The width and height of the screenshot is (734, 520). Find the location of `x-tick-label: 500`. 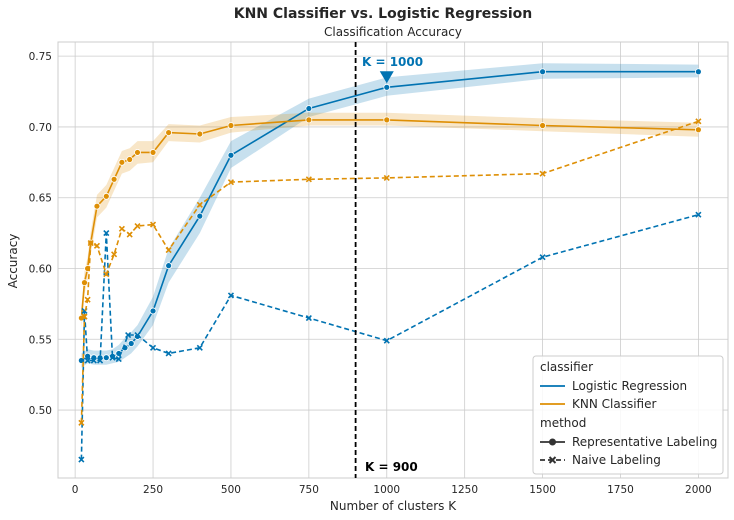

x-tick-label: 500 is located at coordinates (231, 490).